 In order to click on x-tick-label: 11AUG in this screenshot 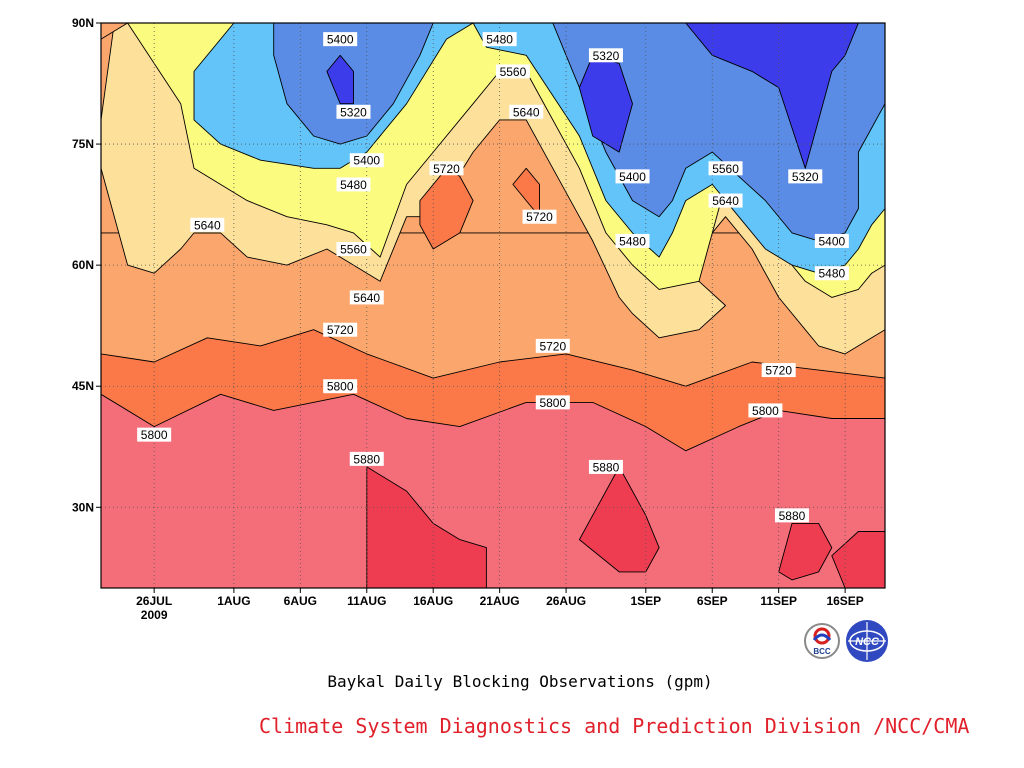, I will do `click(366, 601)`.